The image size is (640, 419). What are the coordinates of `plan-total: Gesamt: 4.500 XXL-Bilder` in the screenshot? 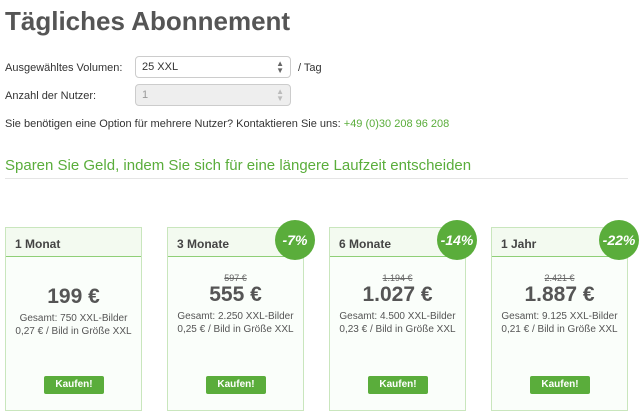 It's located at (397, 316).